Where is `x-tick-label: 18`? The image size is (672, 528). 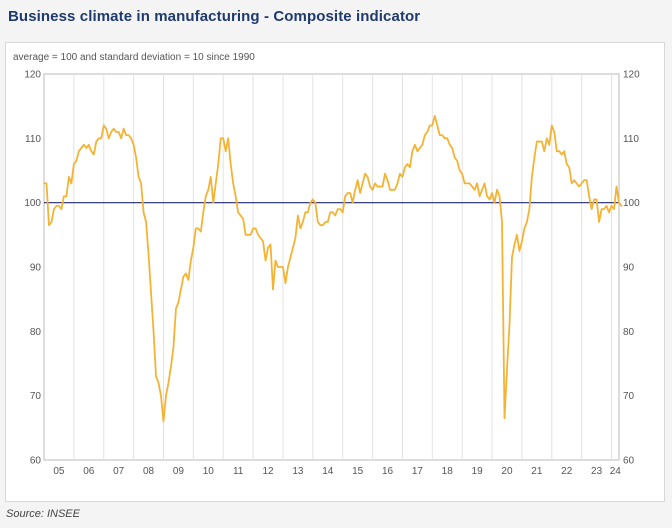
x-tick-label: 18 is located at coordinates (448, 471).